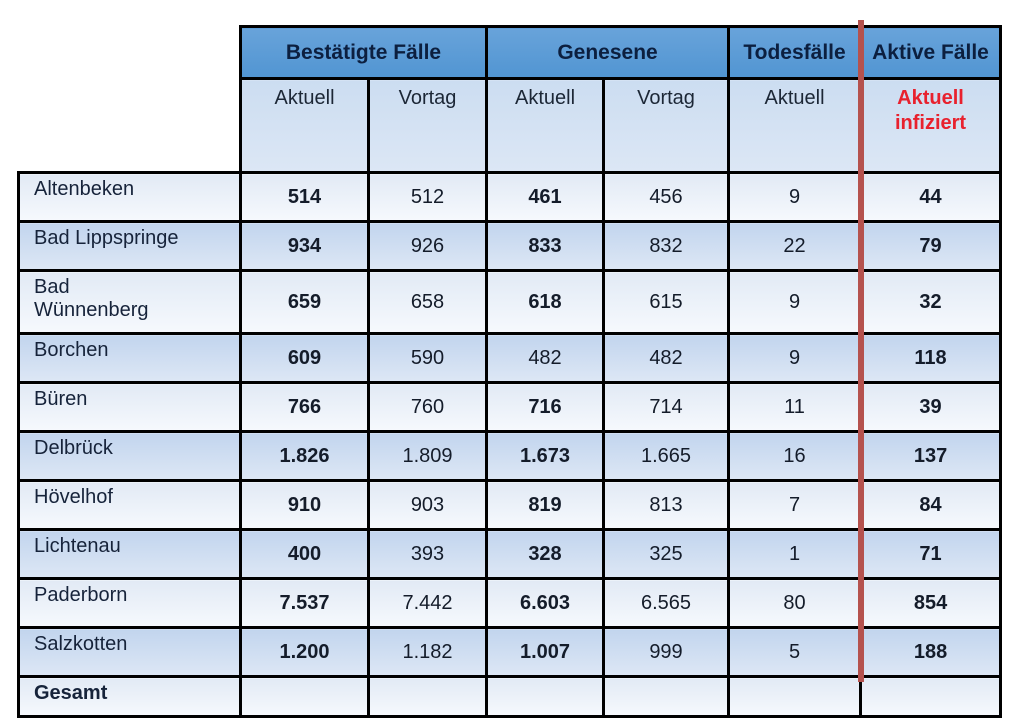 This screenshot has height=718, width=1024. I want to click on subheader-bestaetigte-vortag: Vortag, so click(427, 125).